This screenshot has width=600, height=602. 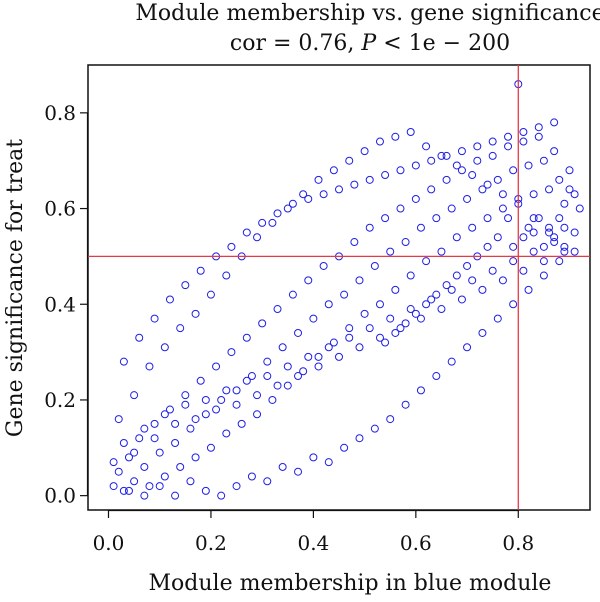 What do you see at coordinates (60, 209) in the screenshot?
I see `y-tick-label: 0.6` at bounding box center [60, 209].